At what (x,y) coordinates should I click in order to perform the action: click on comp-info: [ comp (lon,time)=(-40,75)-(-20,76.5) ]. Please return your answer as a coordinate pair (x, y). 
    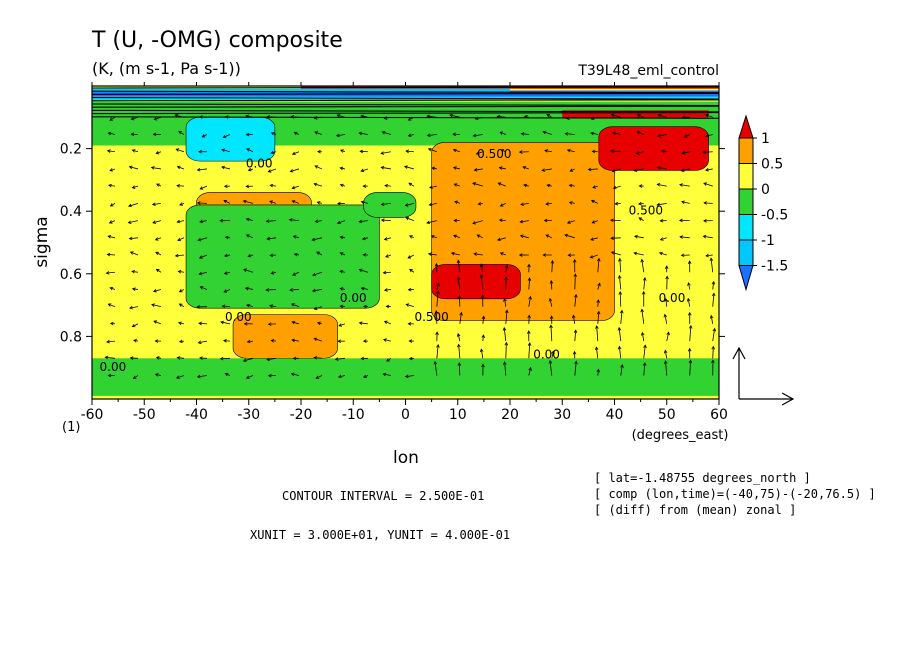
    Looking at the image, I should click on (735, 494).